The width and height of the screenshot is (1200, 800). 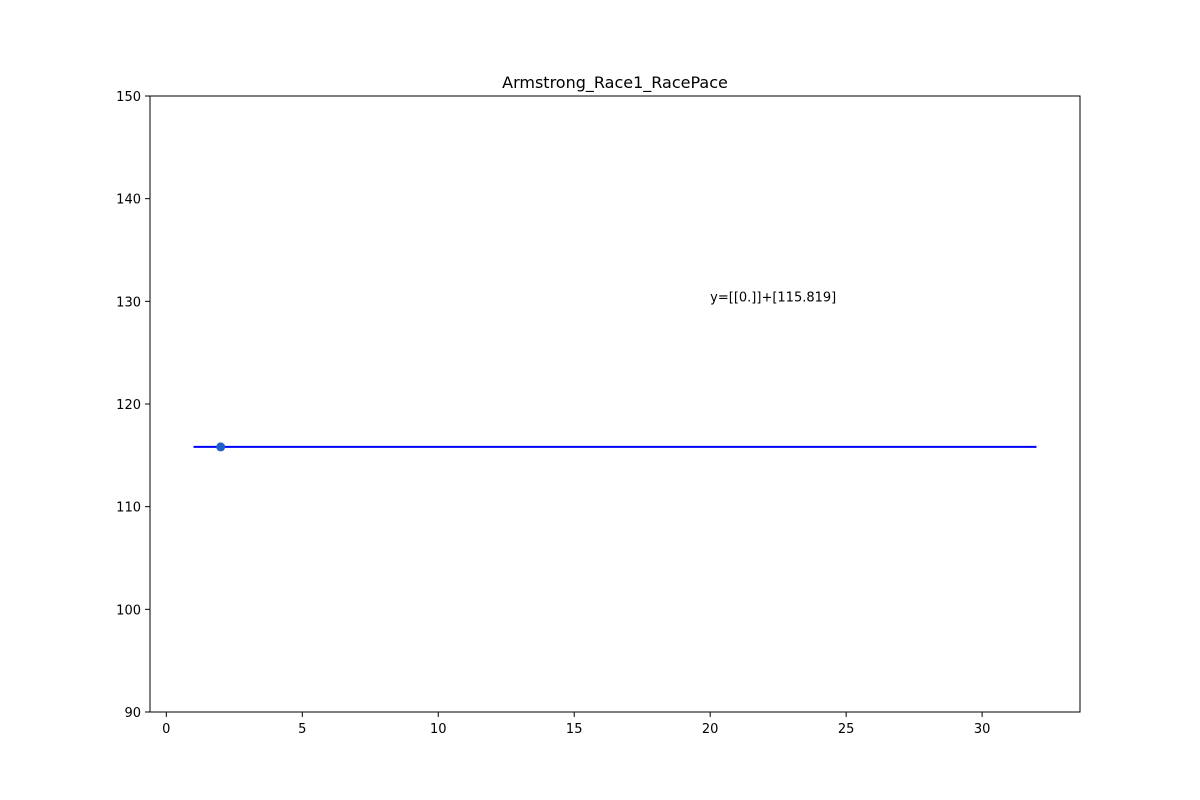 I want to click on x-tick-label: 0, so click(x=166, y=729).